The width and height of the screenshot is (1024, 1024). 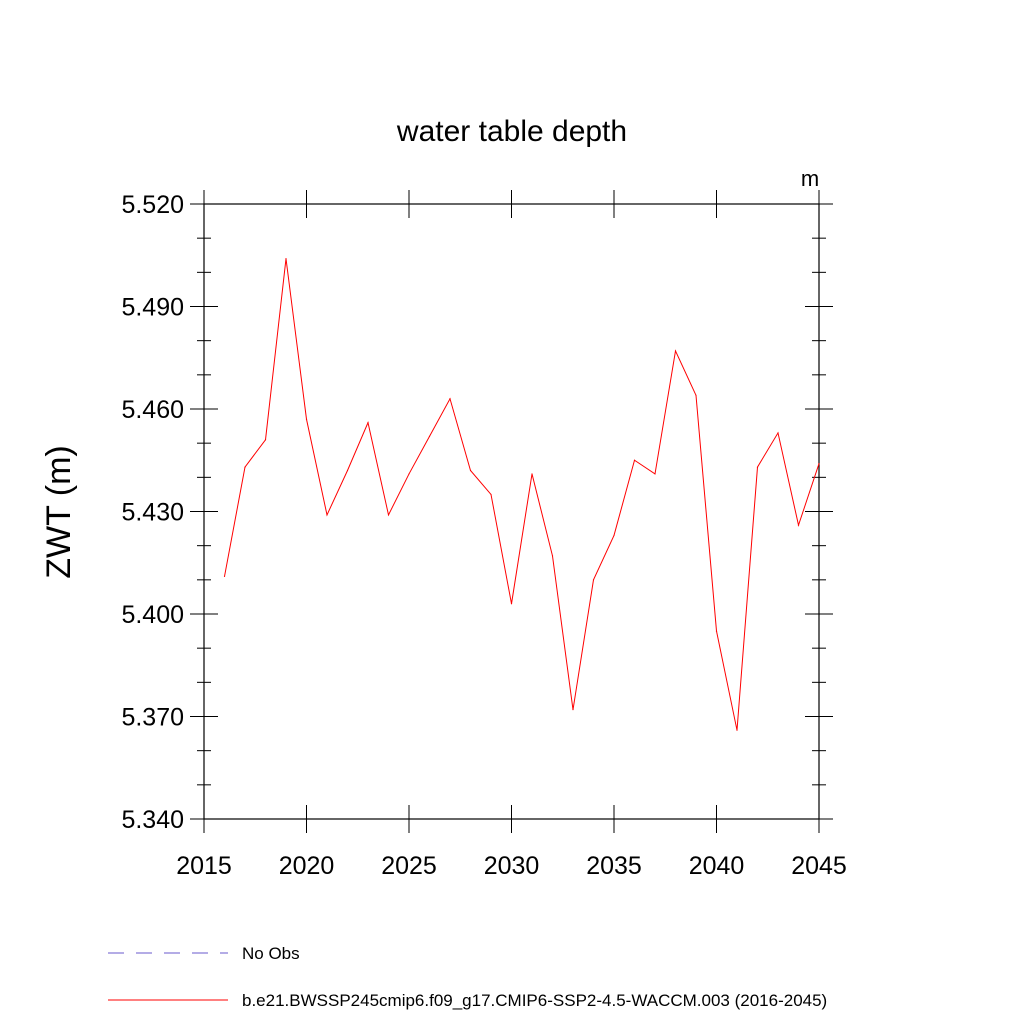 What do you see at coordinates (59, 511) in the screenshot?
I see `y-axis-title: ZWT (m)` at bounding box center [59, 511].